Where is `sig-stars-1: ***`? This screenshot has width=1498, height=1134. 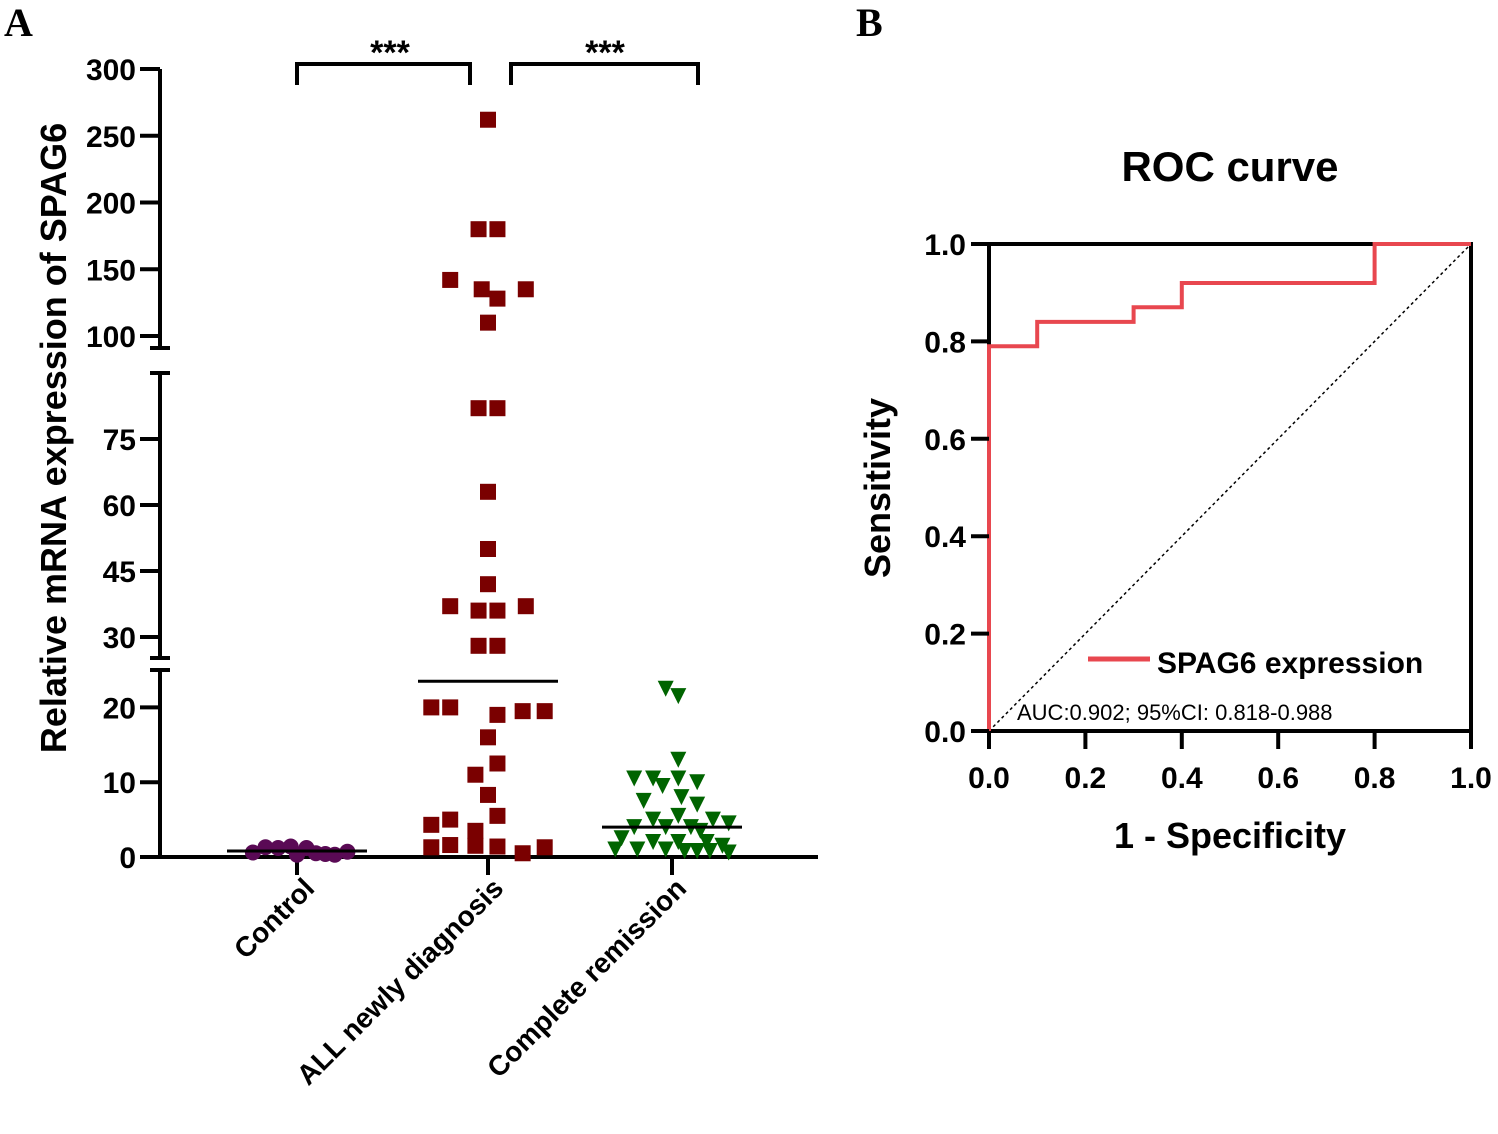
sig-stars-1: *** is located at coordinates (390, 53).